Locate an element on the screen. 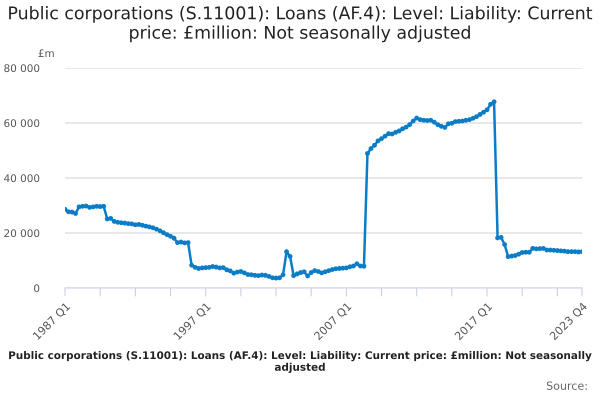  y-tick-label: 80 000 is located at coordinates (22, 68).